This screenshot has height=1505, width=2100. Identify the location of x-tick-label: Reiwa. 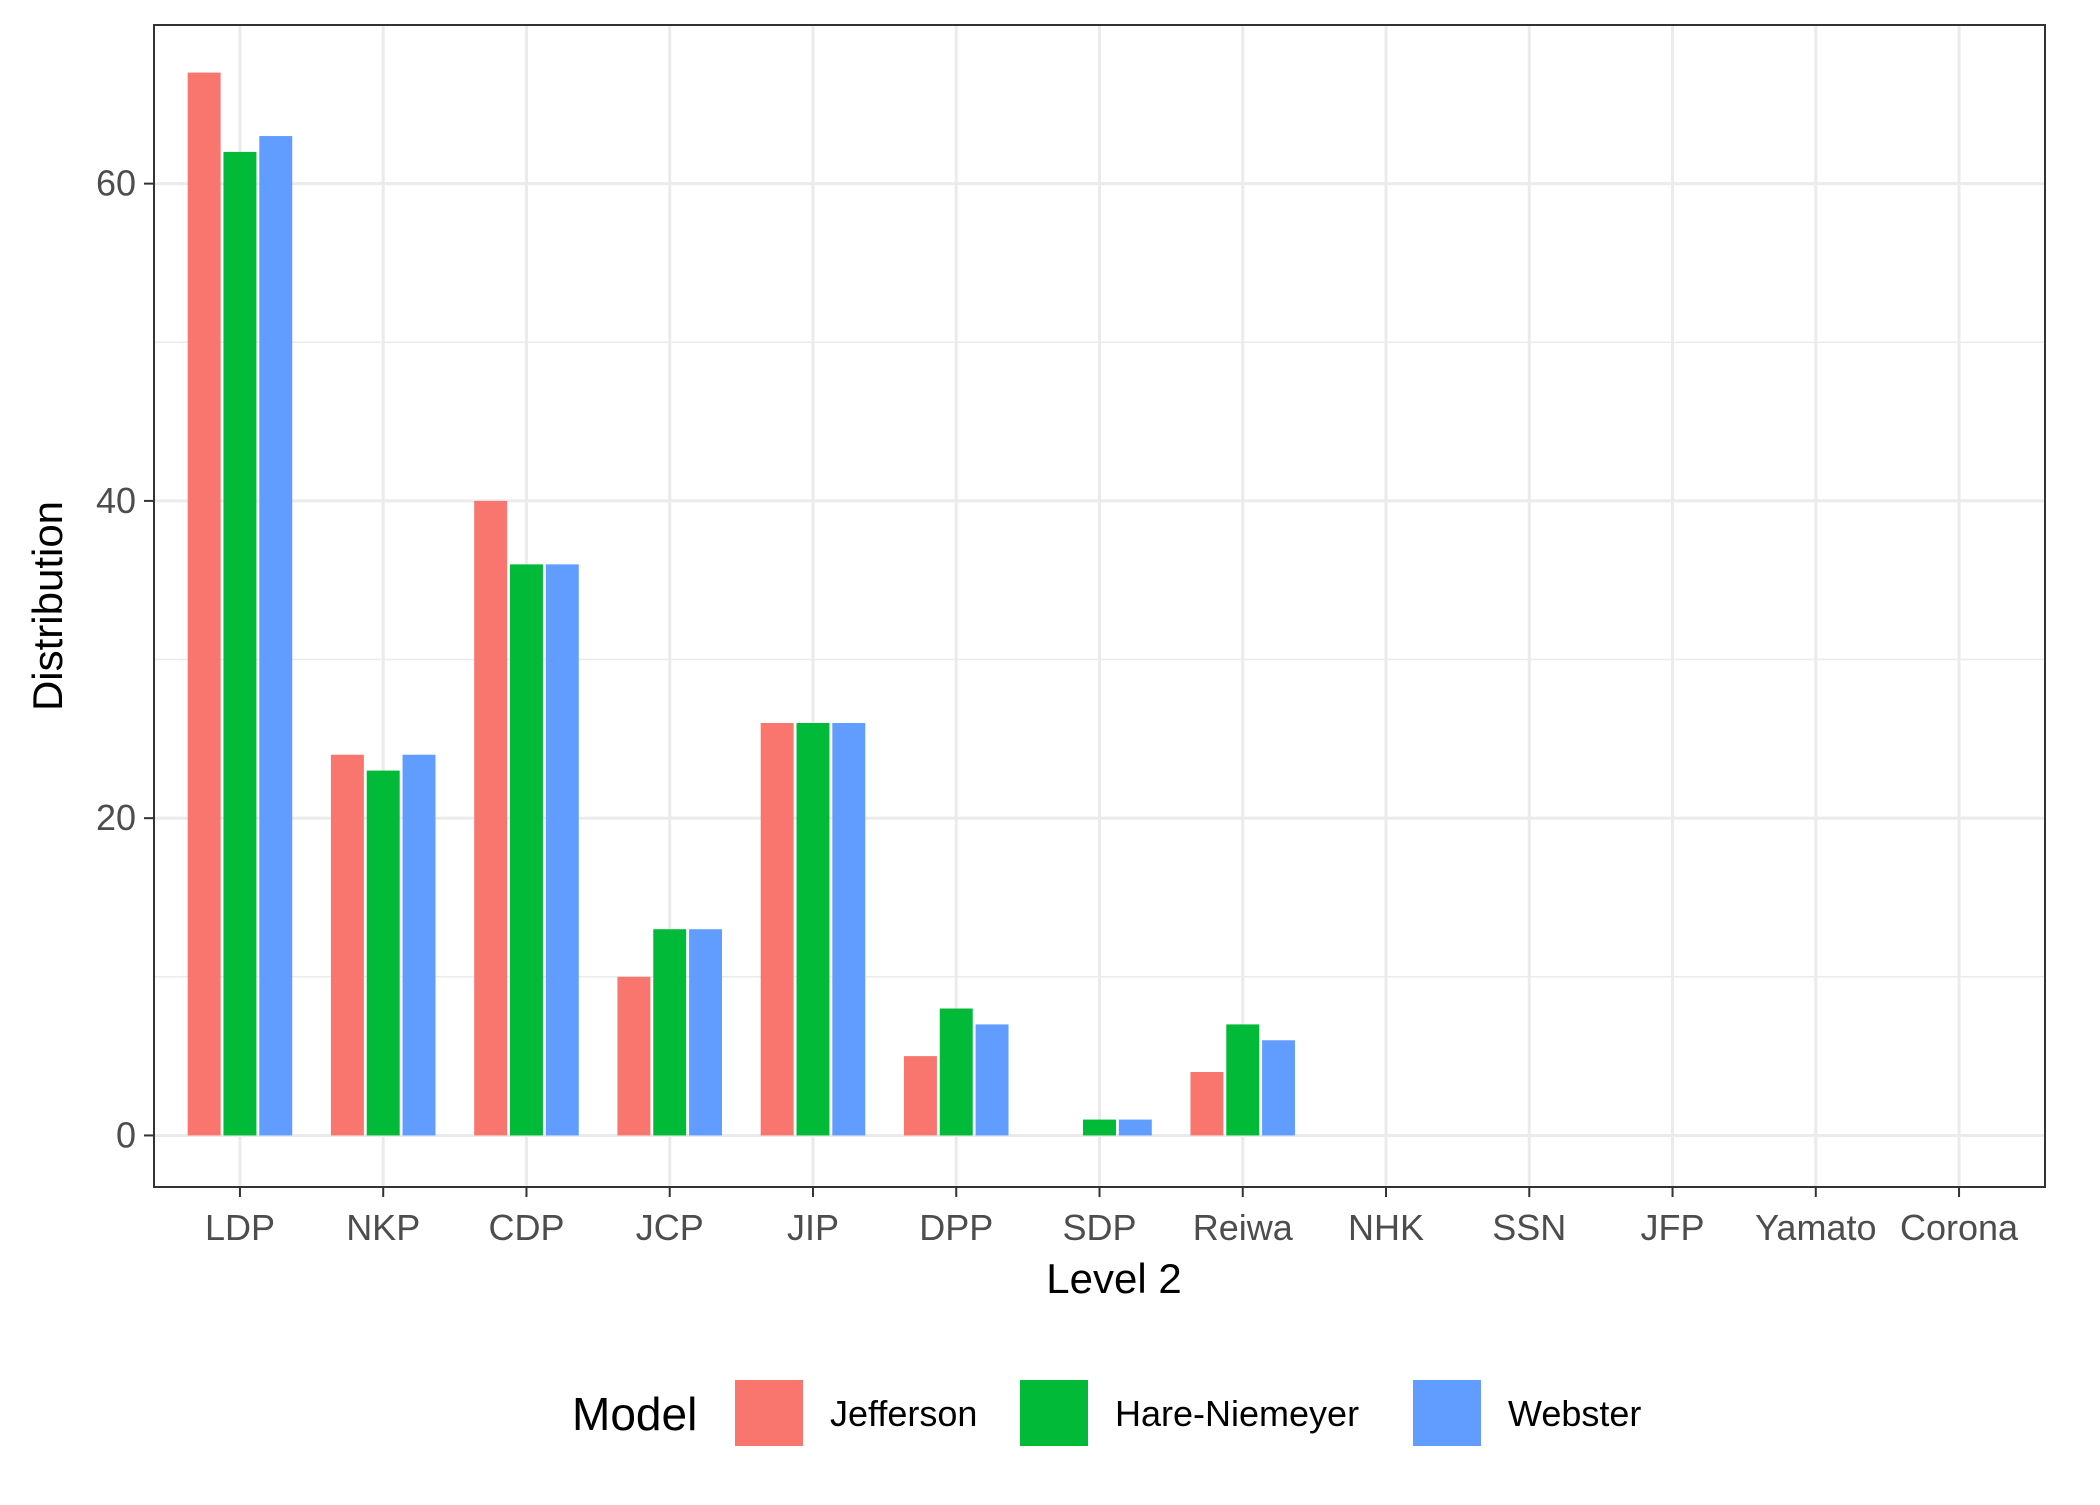
(1243, 1227).